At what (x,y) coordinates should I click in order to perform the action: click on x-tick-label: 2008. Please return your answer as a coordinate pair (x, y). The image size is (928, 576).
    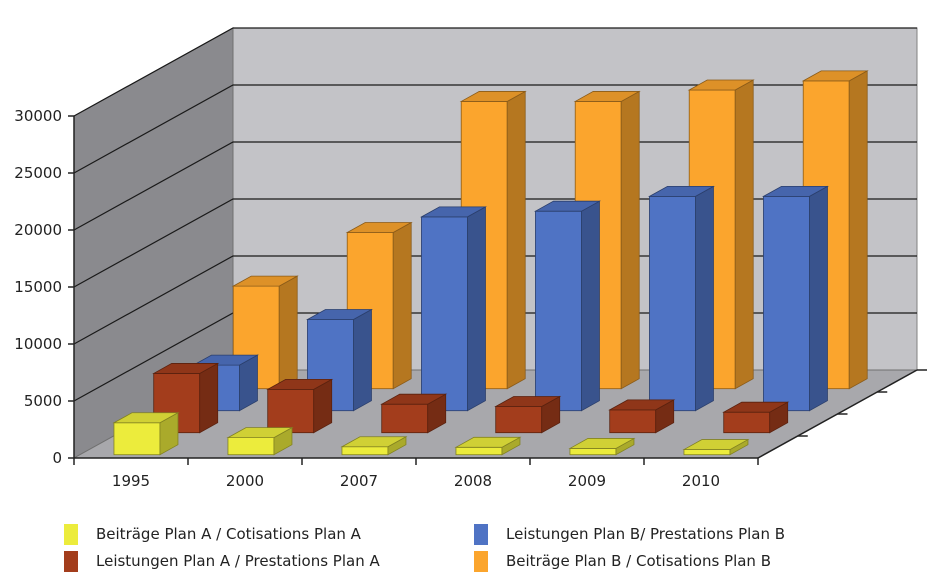
    Looking at the image, I should click on (473, 481).